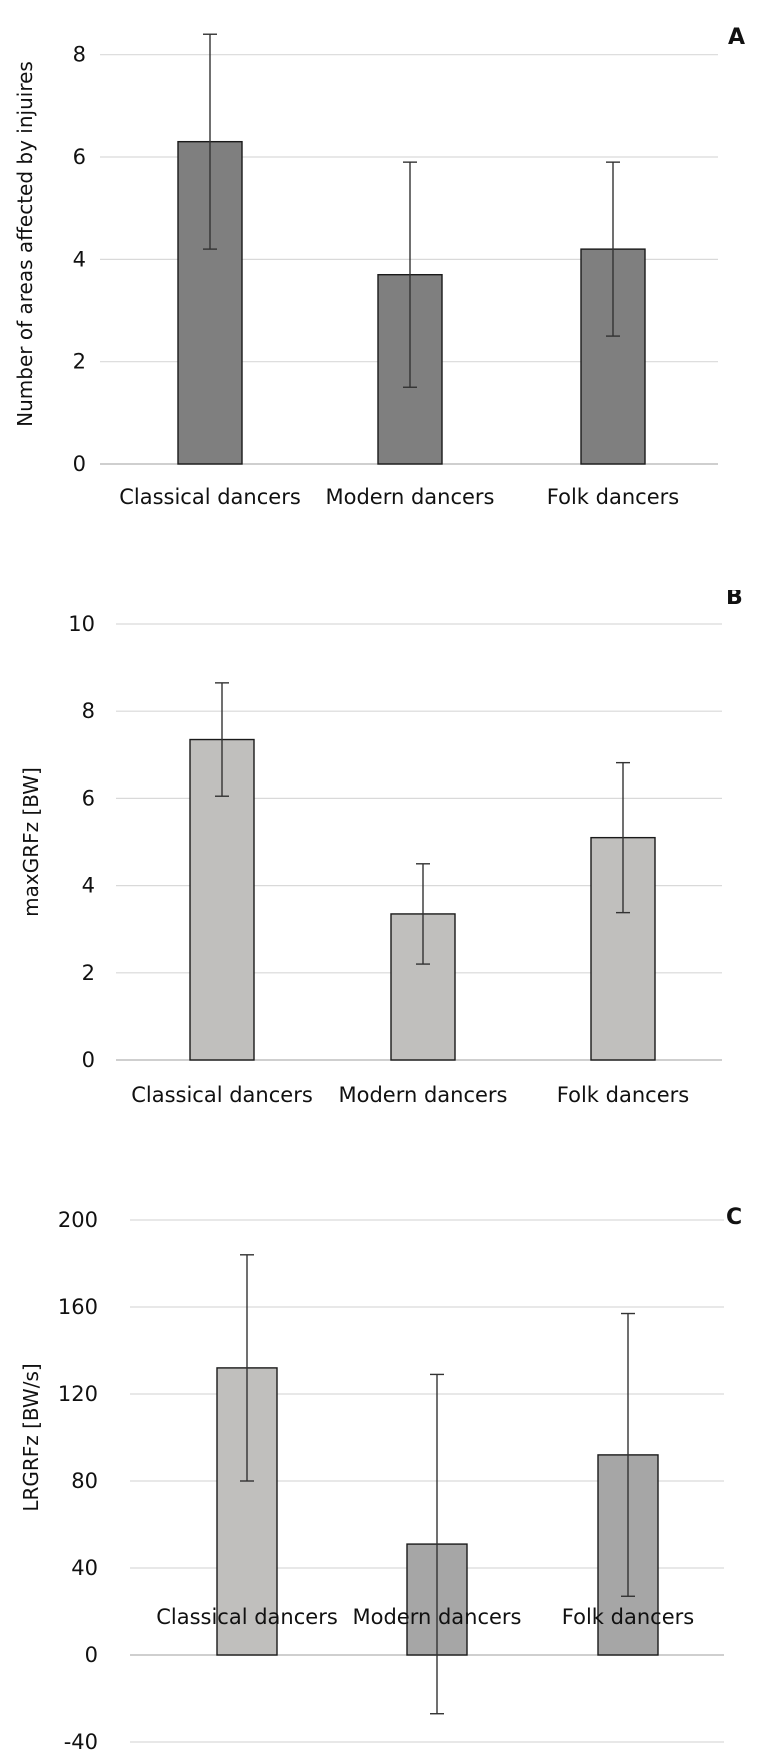  Describe the element at coordinates (84, 1481) in the screenshot. I see `y-tick-label: 80` at that location.